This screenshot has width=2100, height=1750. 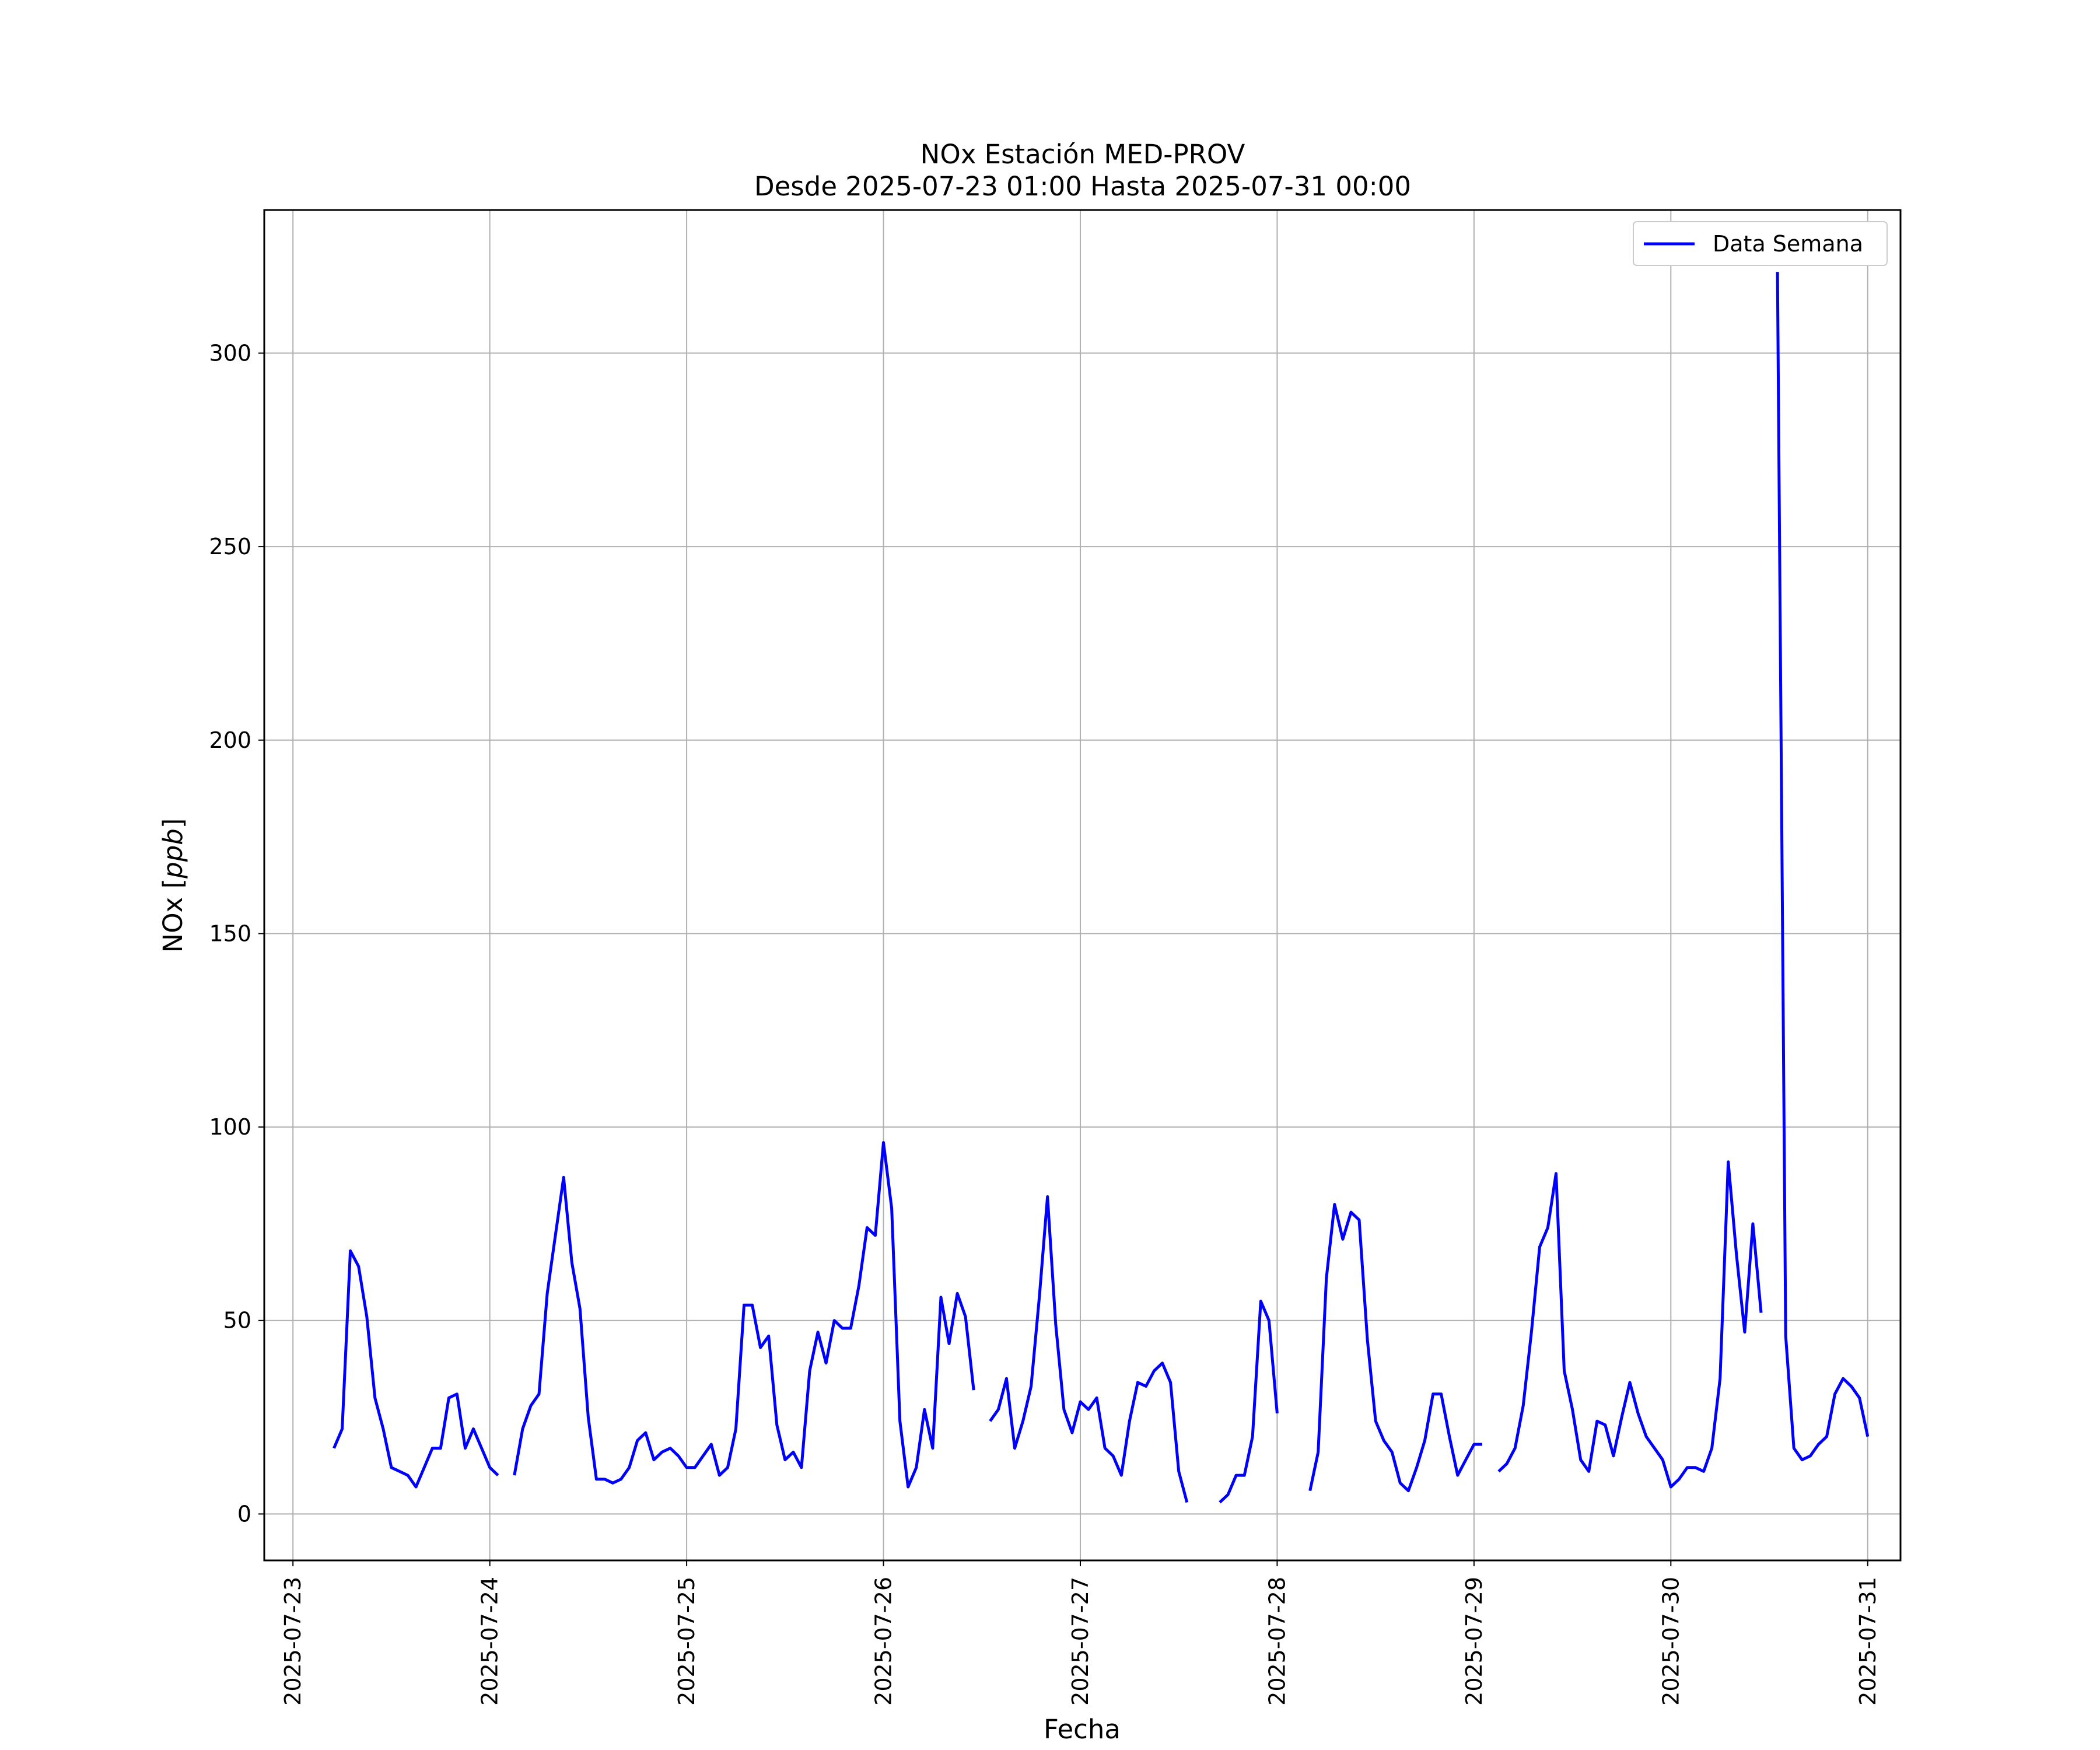 I want to click on legend: Data Semana, so click(x=1760, y=243).